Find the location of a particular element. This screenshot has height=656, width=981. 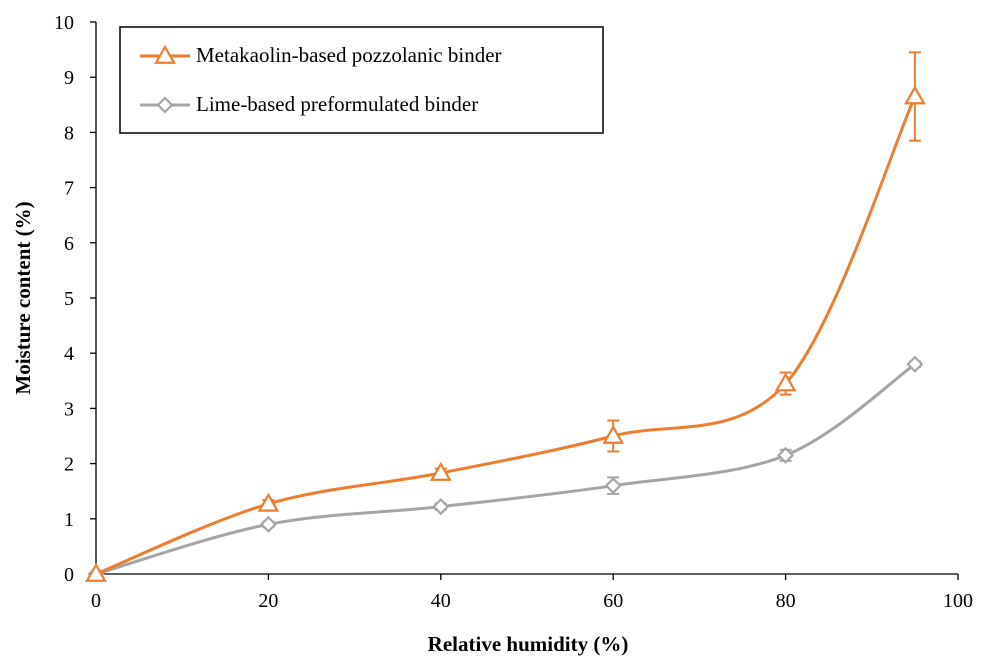

x-axis-ticks: 0 20 40 60 80 100 is located at coordinates (532, 593).